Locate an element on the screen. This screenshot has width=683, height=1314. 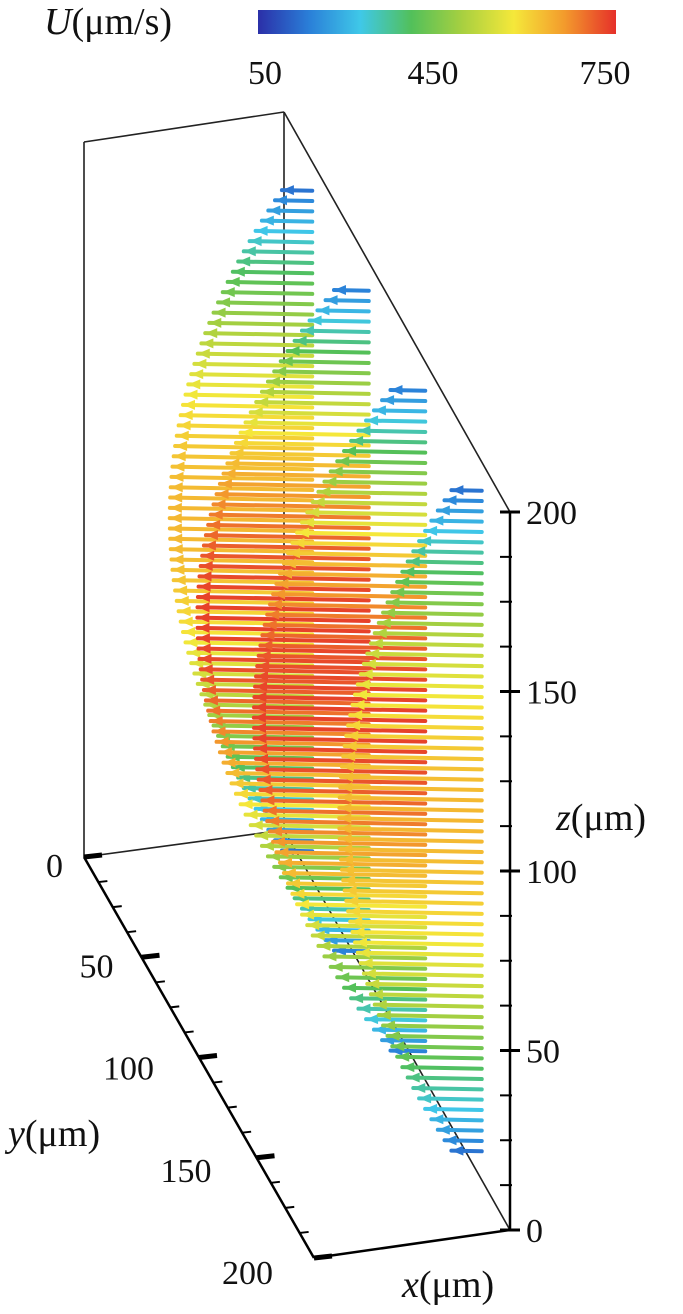
z-tick-label: 50 is located at coordinates (543, 1052).